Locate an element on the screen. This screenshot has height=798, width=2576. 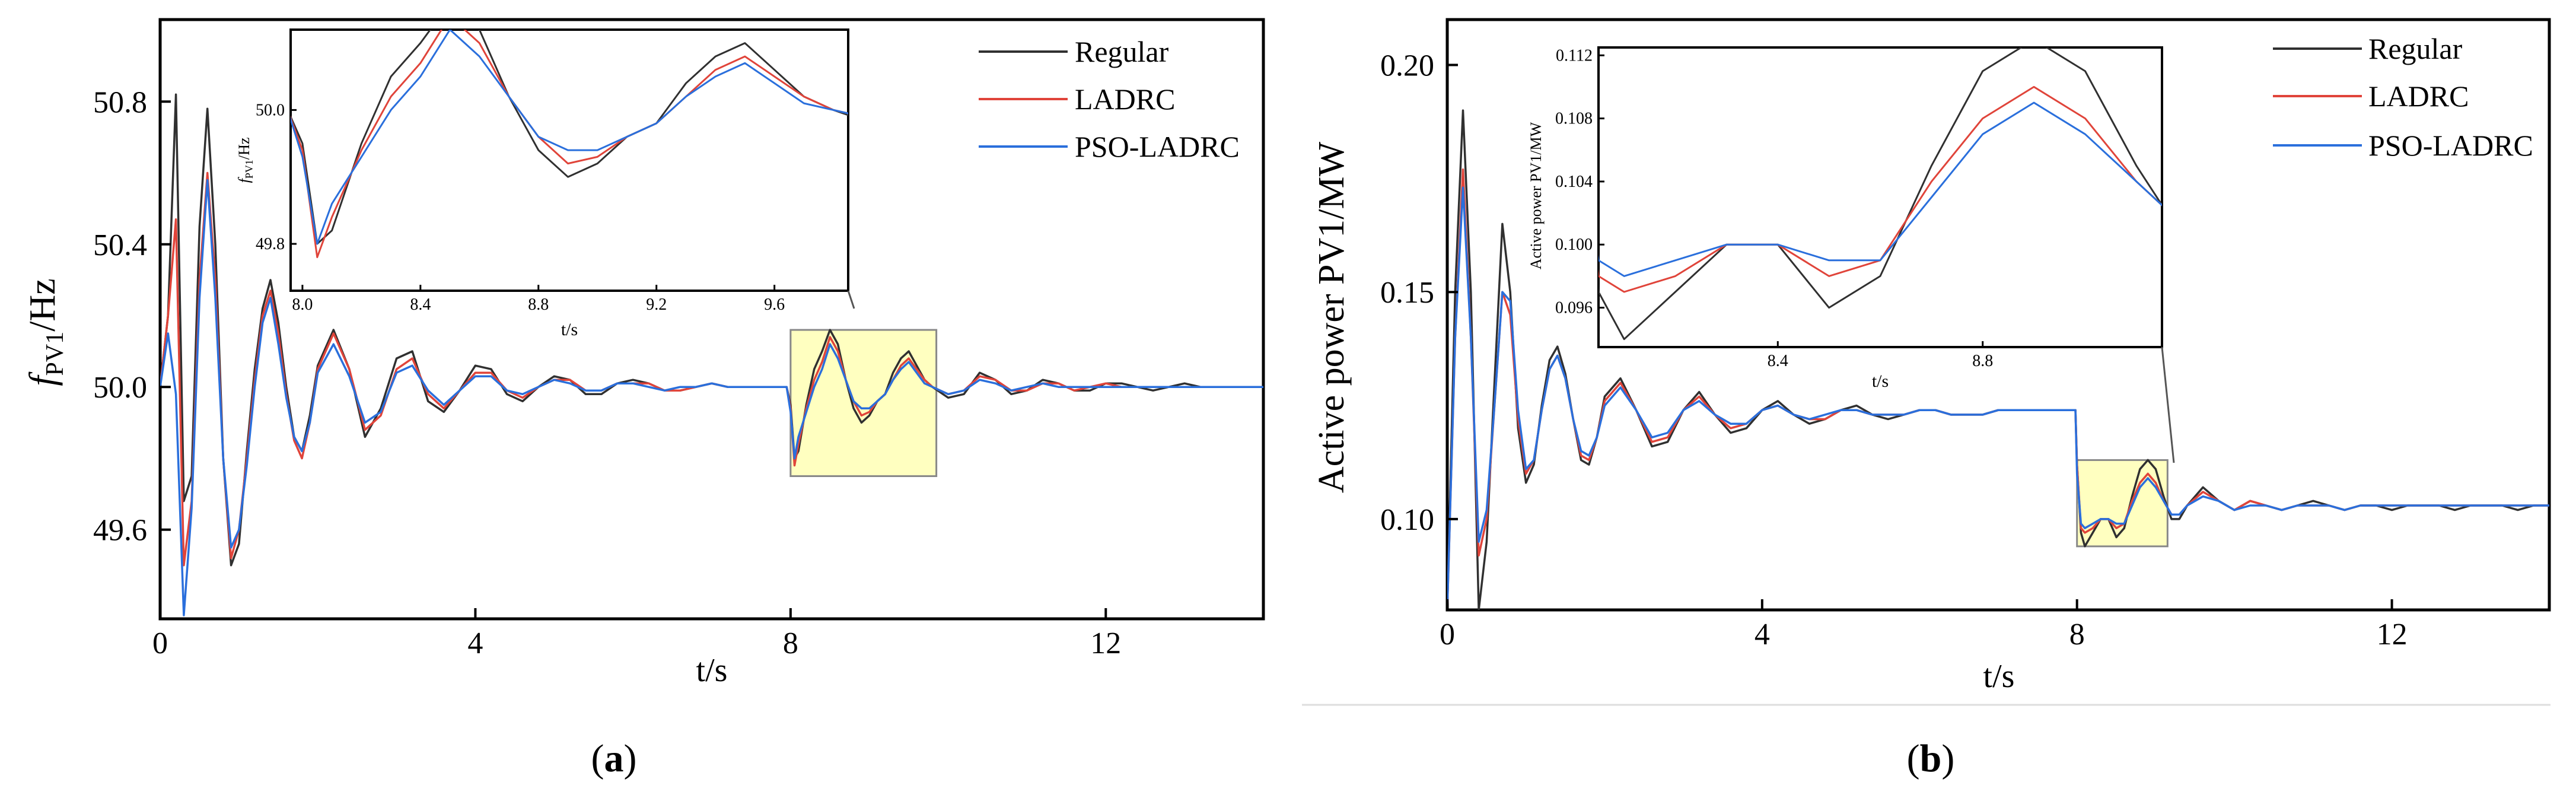
panel-a-inset: 8.0 8.4 8.8 9.2 9.6 49.8 50.0 t/s fPV1/Hz is located at coordinates (542, 184).